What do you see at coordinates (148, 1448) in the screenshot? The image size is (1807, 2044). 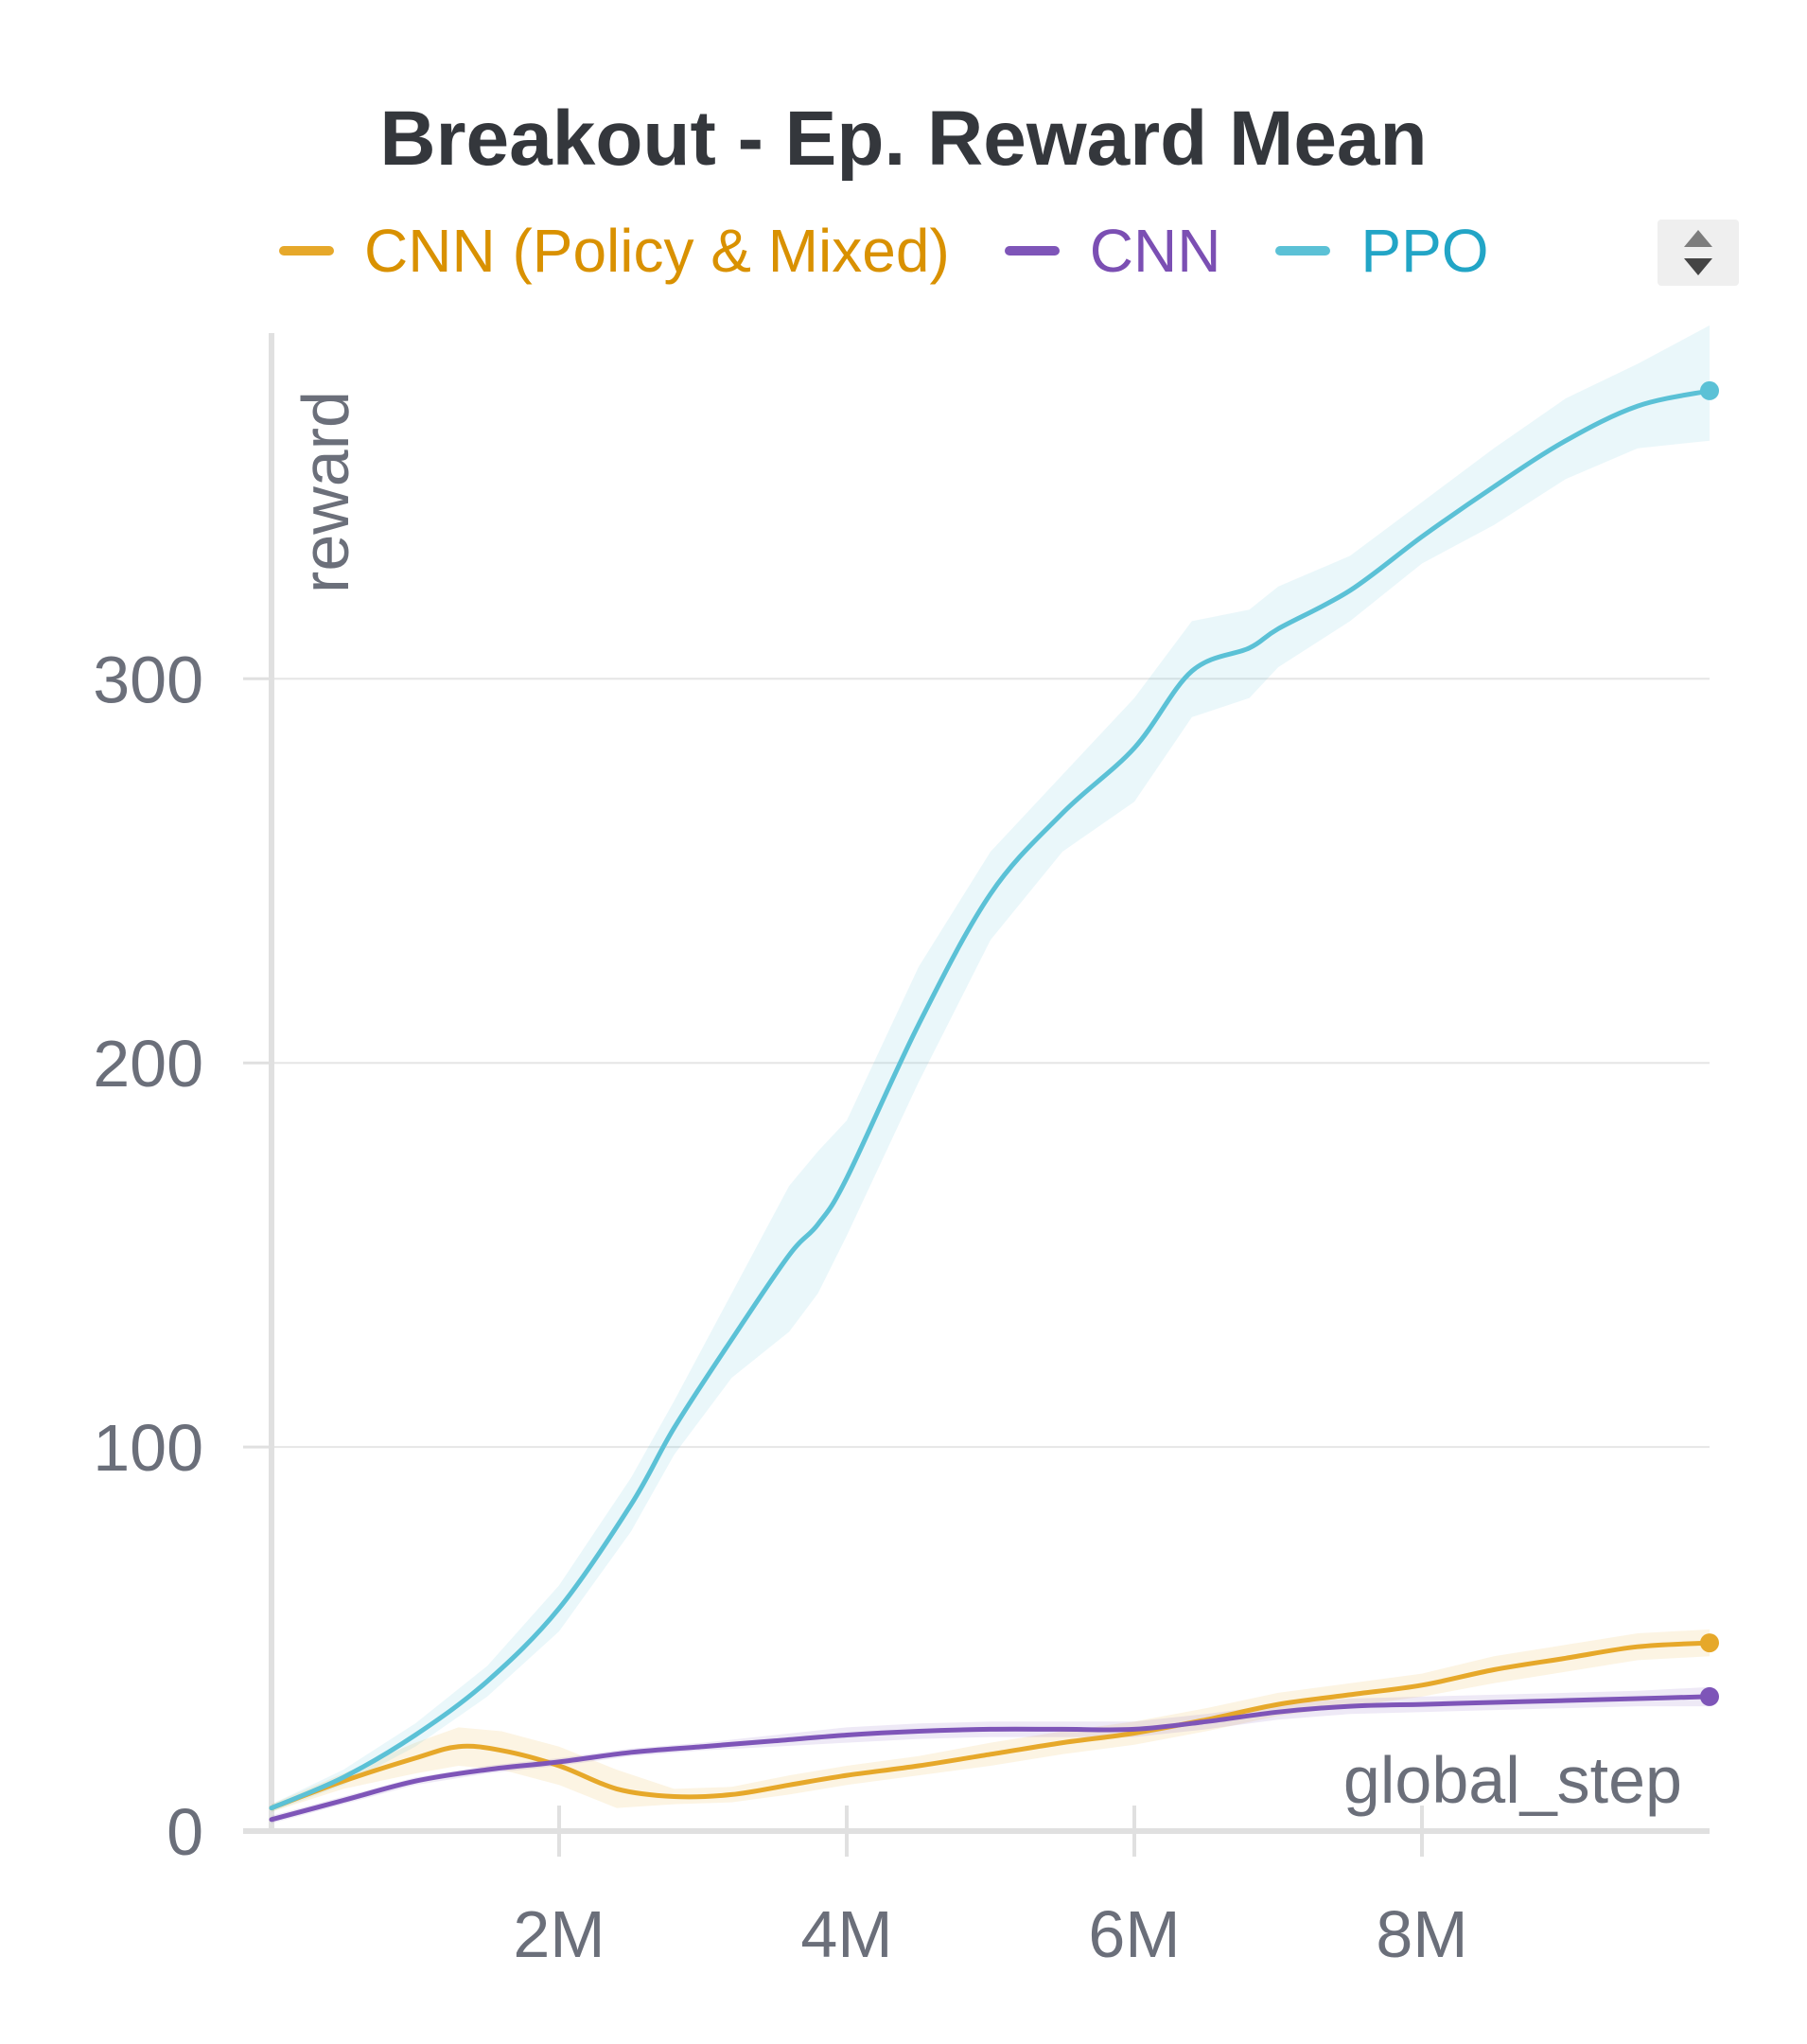 I see `y-tick-label: 100` at bounding box center [148, 1448].